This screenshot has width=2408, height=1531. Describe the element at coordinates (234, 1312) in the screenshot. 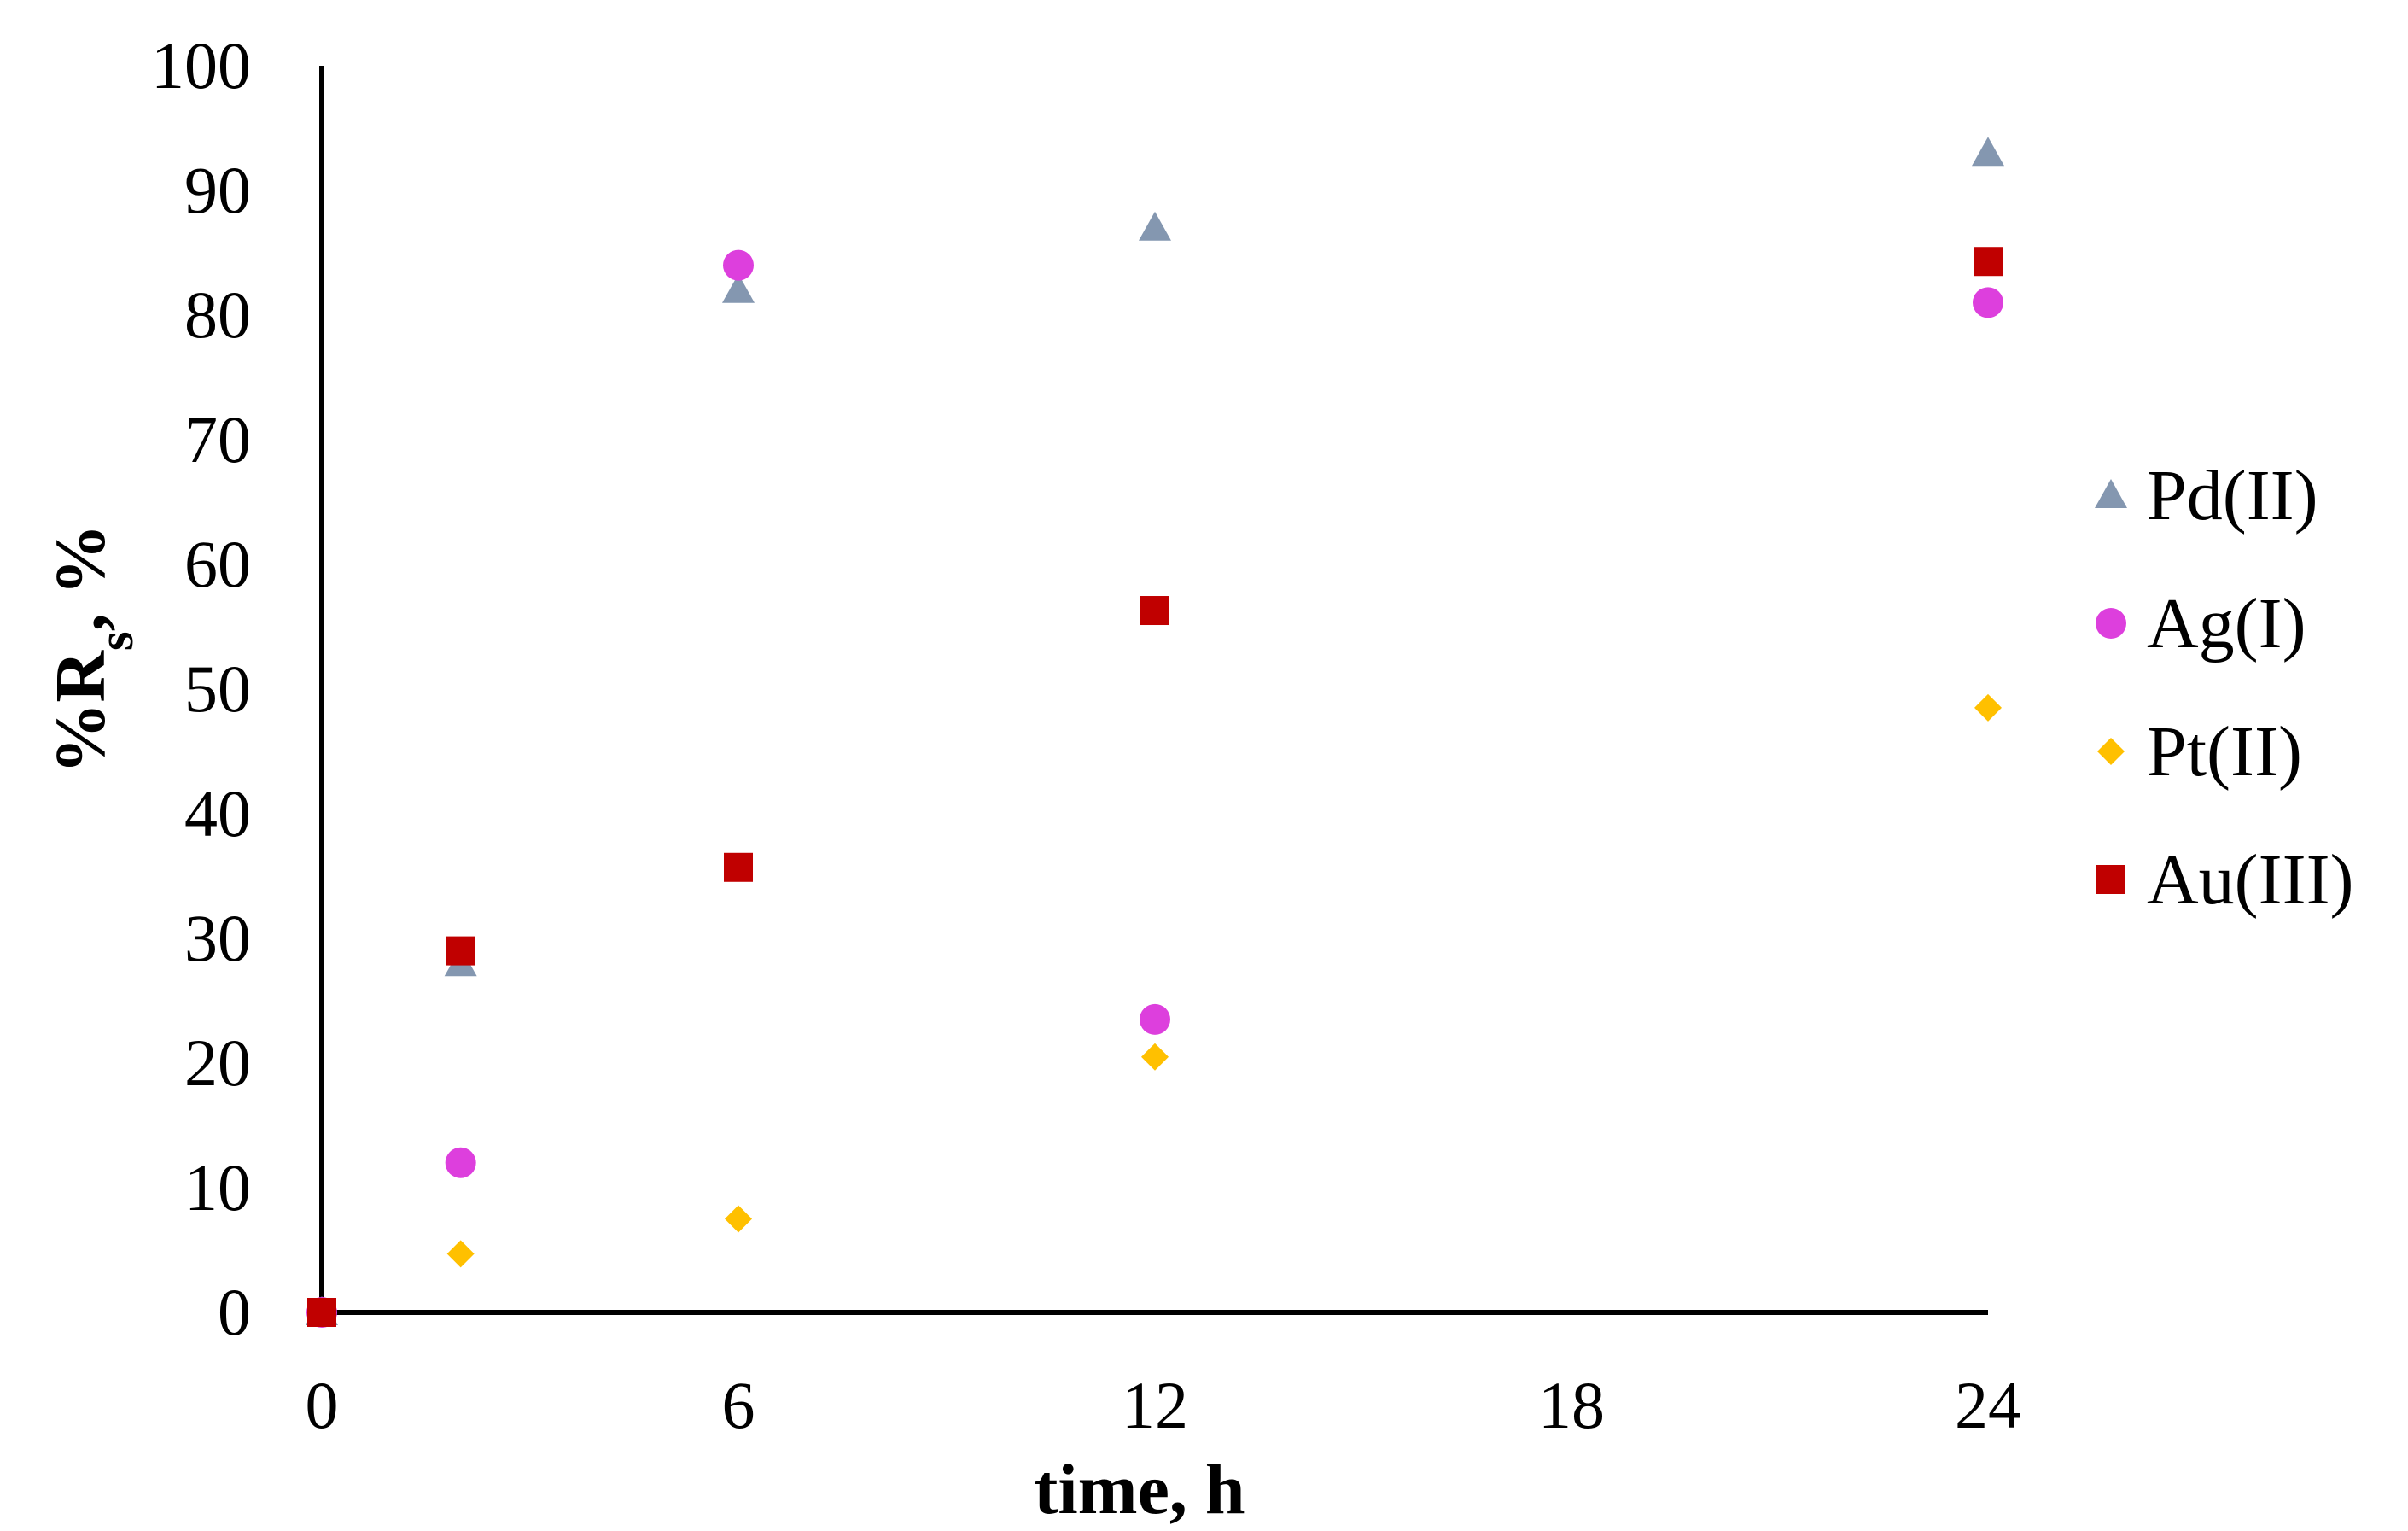

I see `y-tick-label: 0` at that location.